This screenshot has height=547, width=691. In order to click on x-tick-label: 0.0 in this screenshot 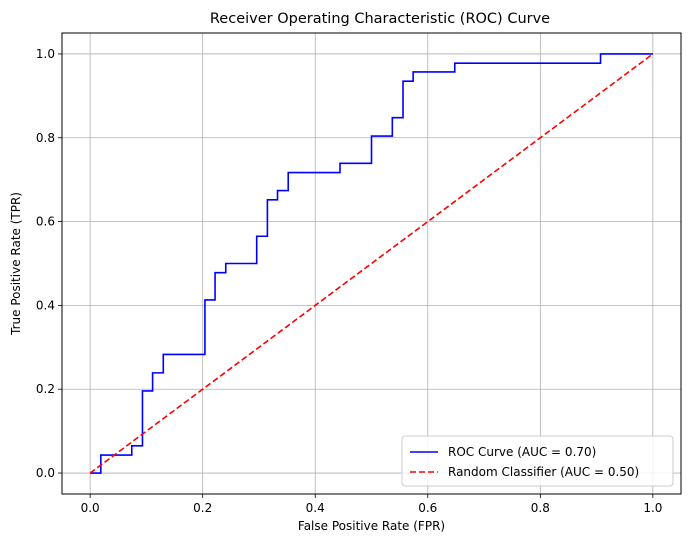, I will do `click(90, 508)`.